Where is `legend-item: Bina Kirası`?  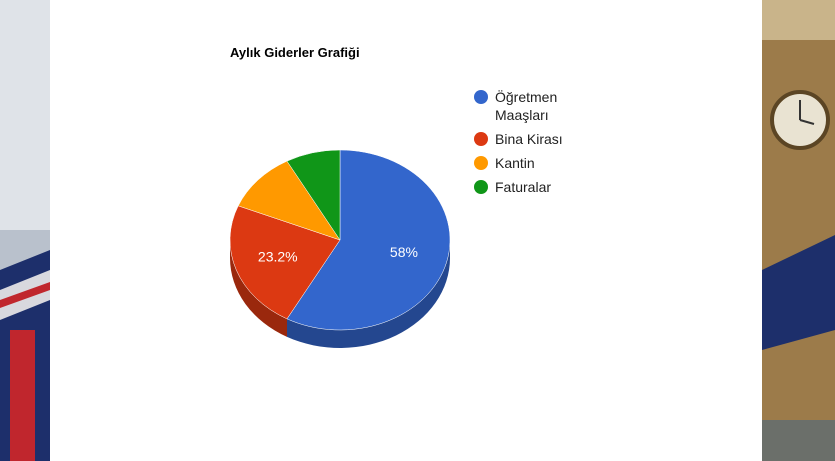 legend-item: Bina Kirası is located at coordinates (534, 139).